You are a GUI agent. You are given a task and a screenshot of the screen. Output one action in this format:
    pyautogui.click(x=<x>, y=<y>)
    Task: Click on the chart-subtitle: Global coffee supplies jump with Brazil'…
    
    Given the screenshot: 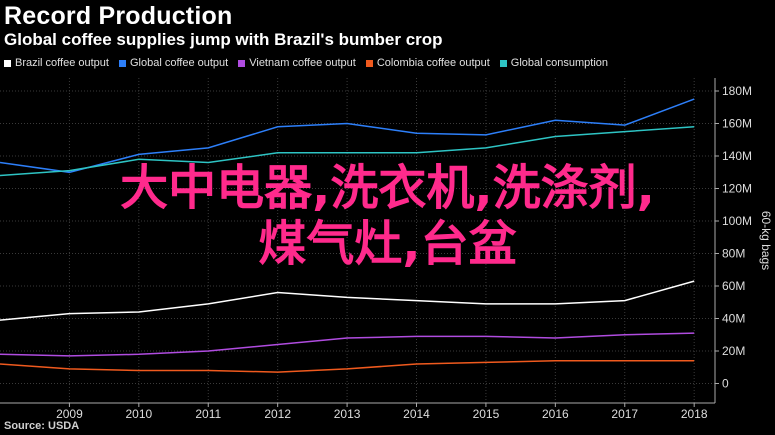 What is the action you would take?
    pyautogui.click(x=223, y=39)
    